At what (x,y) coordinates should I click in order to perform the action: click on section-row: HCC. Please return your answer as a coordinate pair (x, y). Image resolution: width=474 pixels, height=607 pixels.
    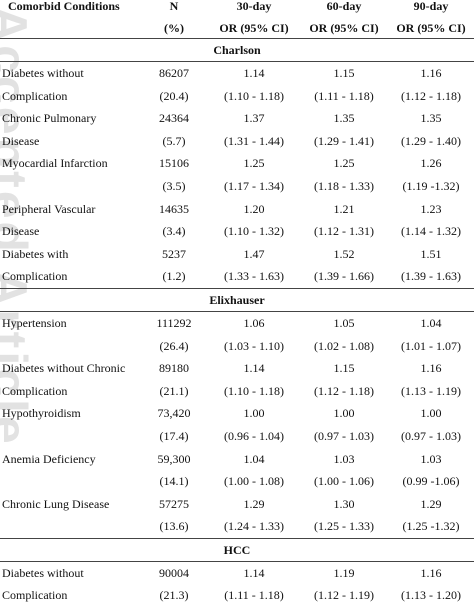
    Looking at the image, I should click on (237, 549).